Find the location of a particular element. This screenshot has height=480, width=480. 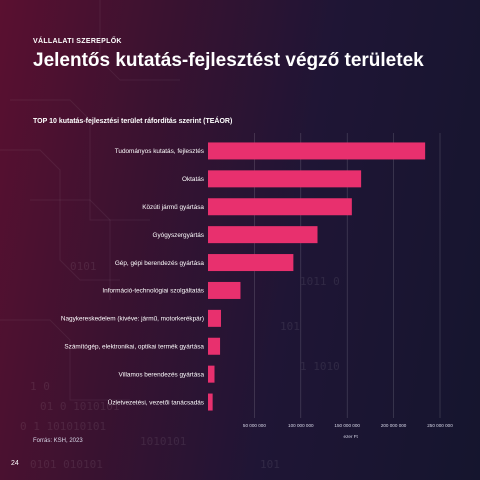

section-kicker: VÁLLALATI SZEREPLŐK is located at coordinates (77, 41).